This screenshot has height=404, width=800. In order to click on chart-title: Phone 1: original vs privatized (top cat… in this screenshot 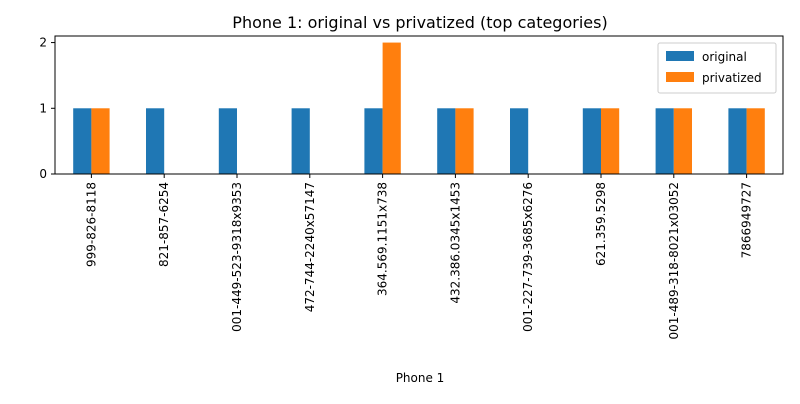, I will do `click(419, 22)`.